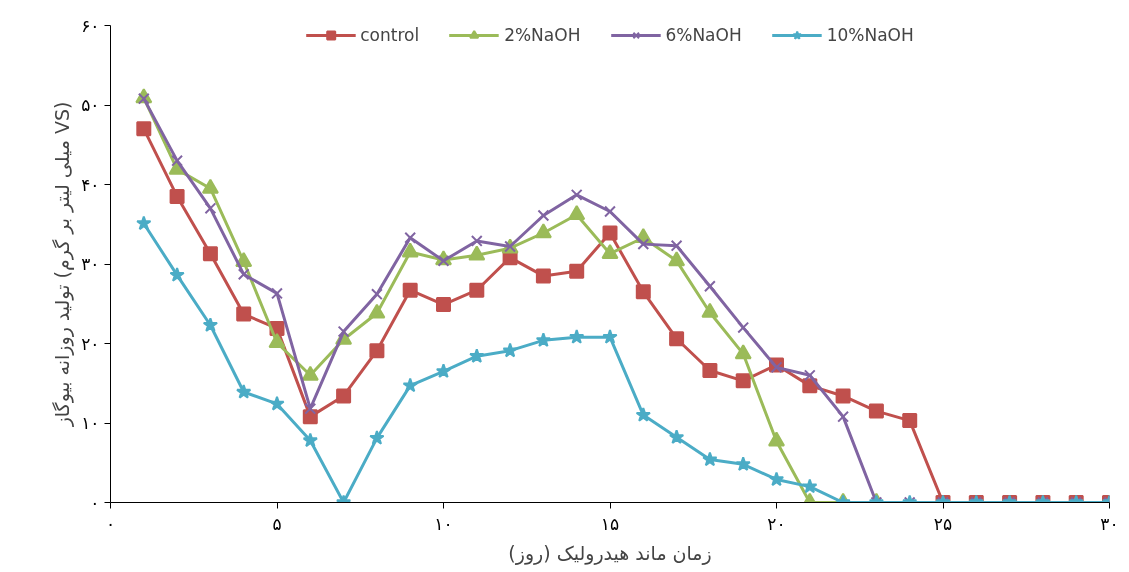 The width and height of the screenshot is (1129, 572). I want to click on legend-label: 6%NaOH, so click(703, 35).